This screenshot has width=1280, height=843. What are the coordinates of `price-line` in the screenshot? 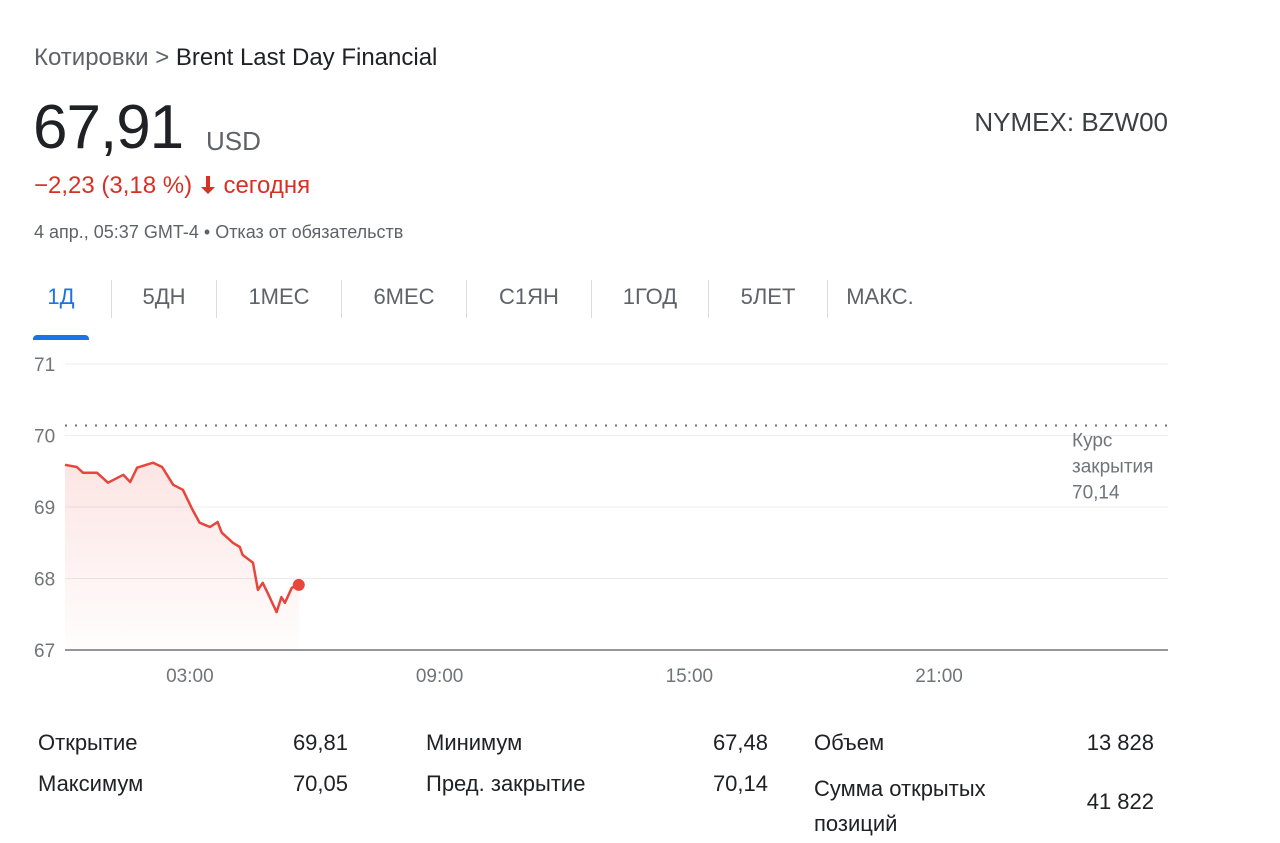 It's located at (182, 537).